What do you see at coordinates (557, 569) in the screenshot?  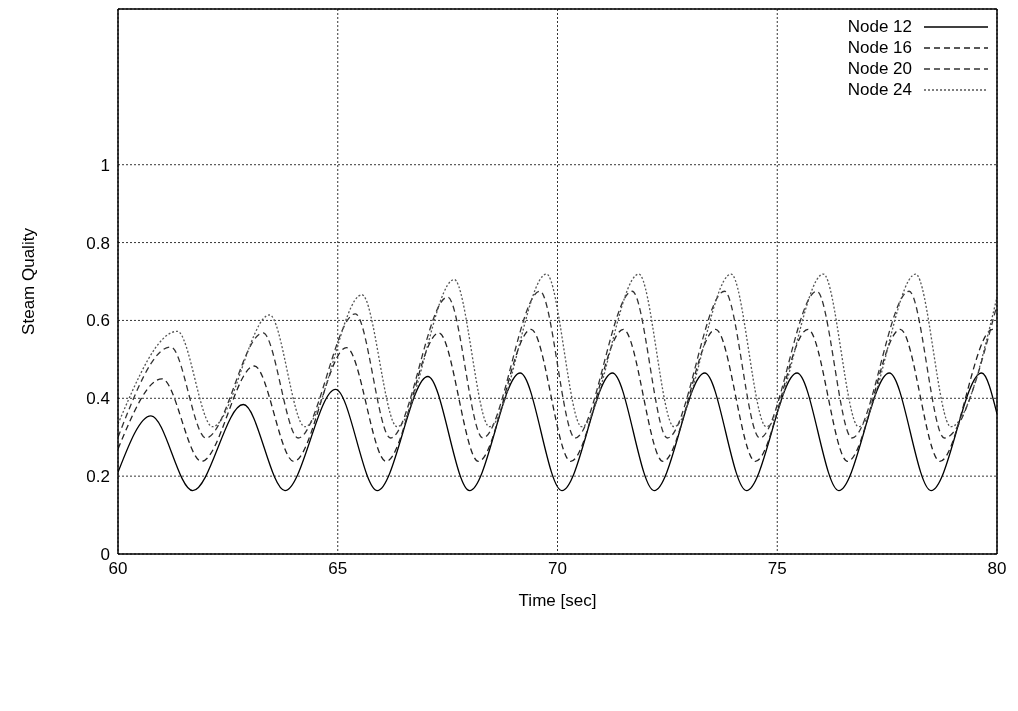 I see `x-tick-label: 70` at bounding box center [557, 569].